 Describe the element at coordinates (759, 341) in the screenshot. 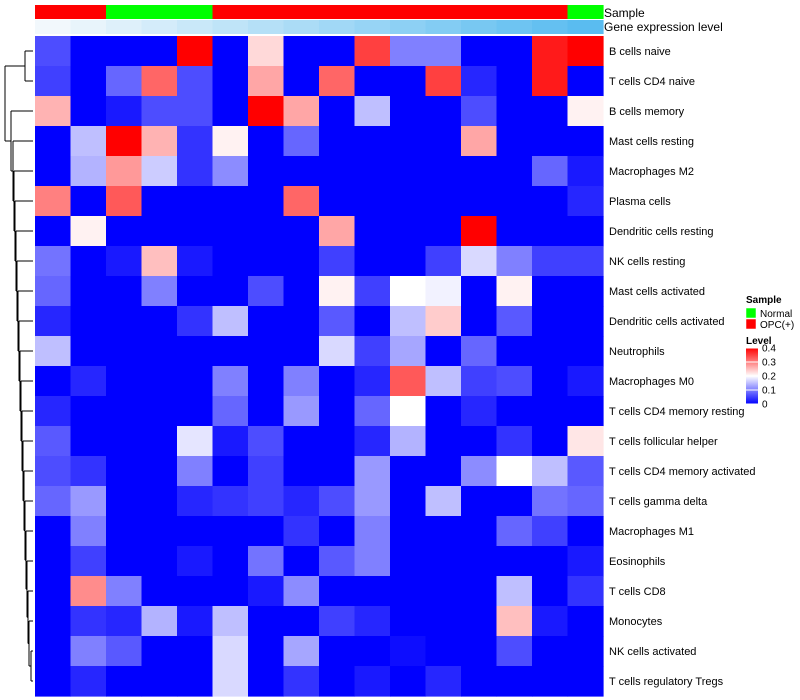

I see `level-legend-title: Level` at that location.